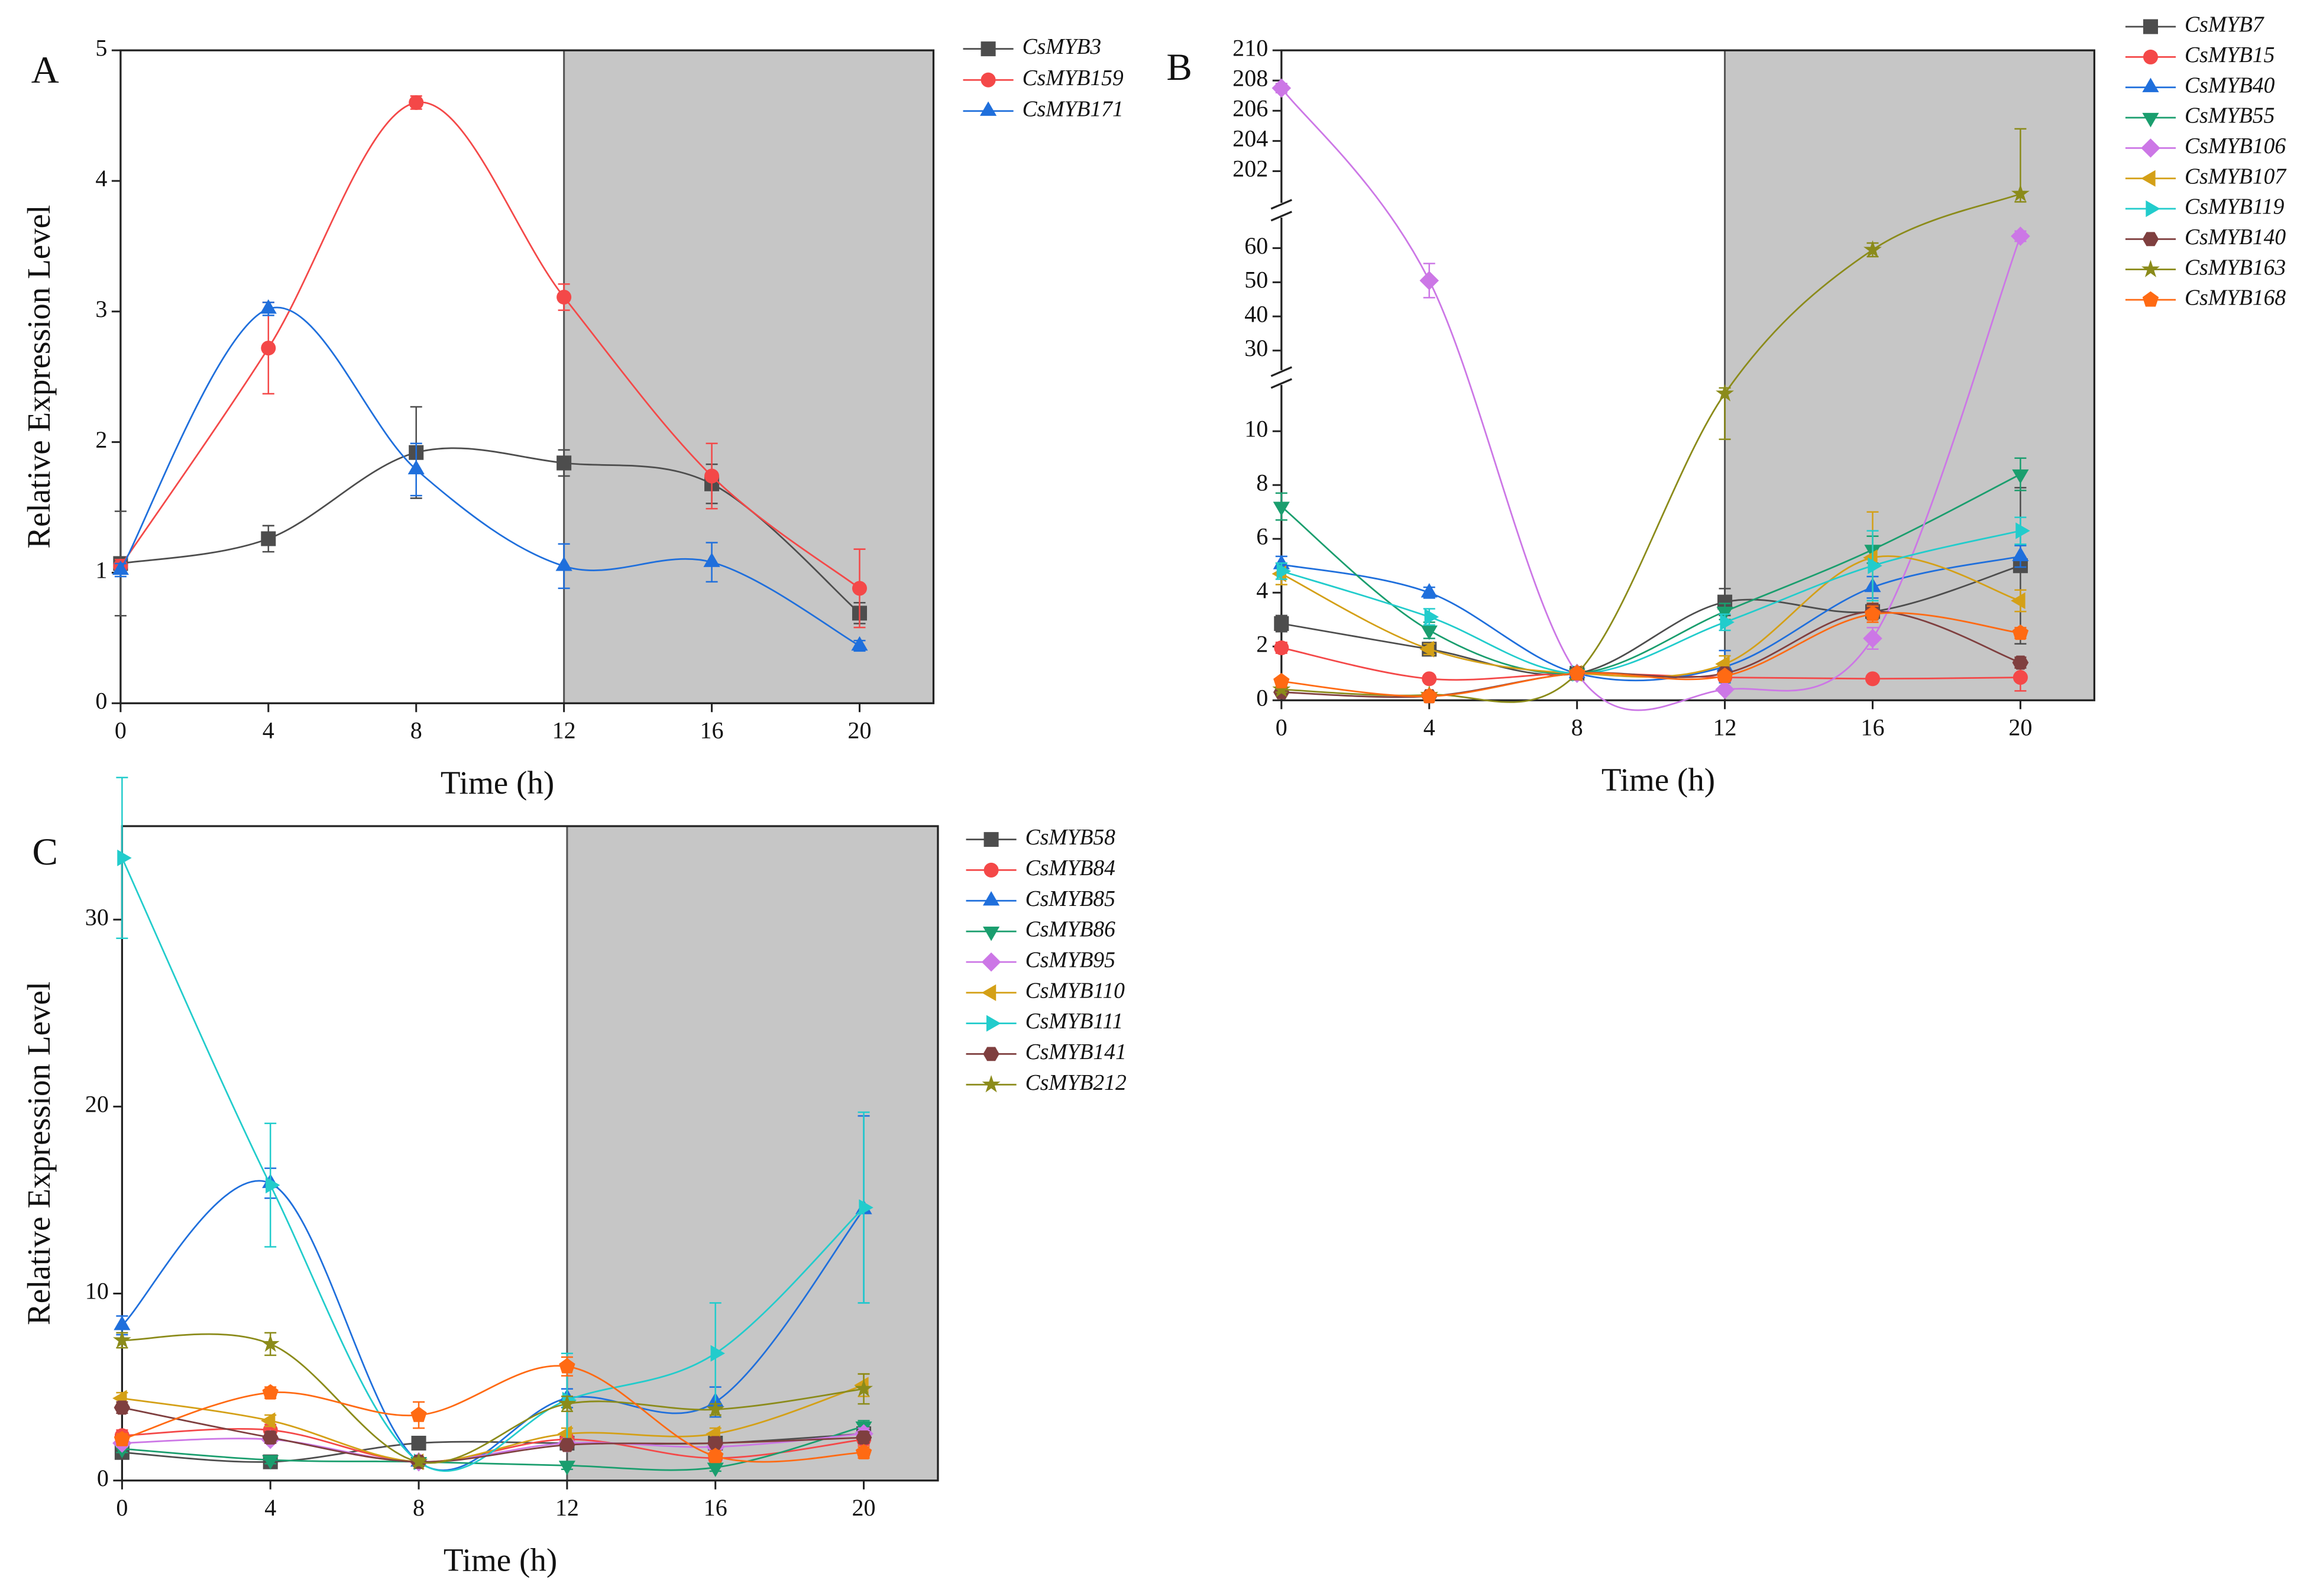 The width and height of the screenshot is (2323, 1596). What do you see at coordinates (1073, 109) in the screenshot?
I see `legend-label: CsMYB171` at bounding box center [1073, 109].